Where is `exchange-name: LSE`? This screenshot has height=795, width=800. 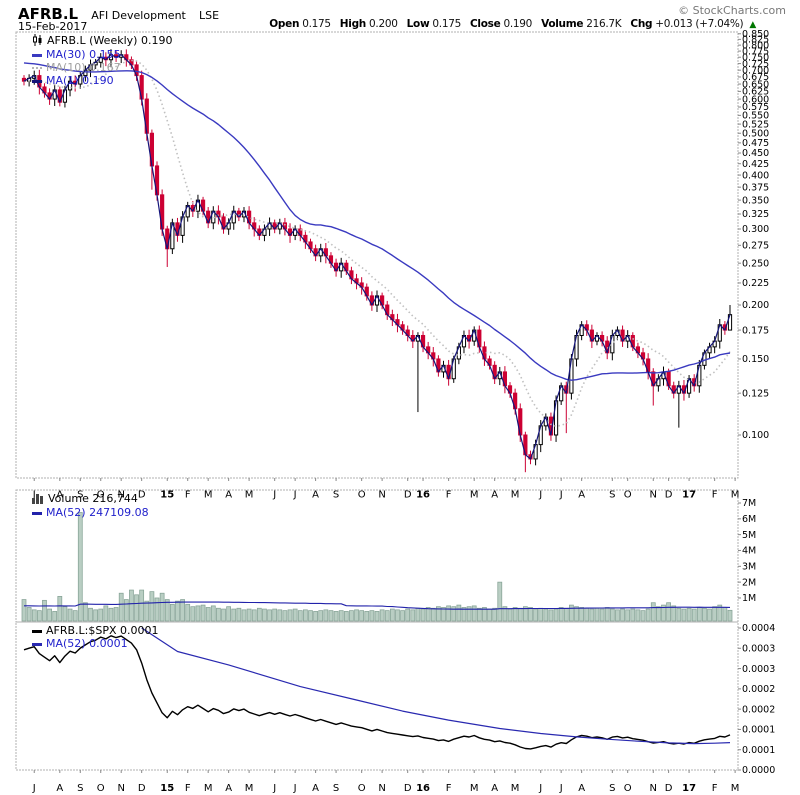
exchange-name: LSE is located at coordinates (209, 15).